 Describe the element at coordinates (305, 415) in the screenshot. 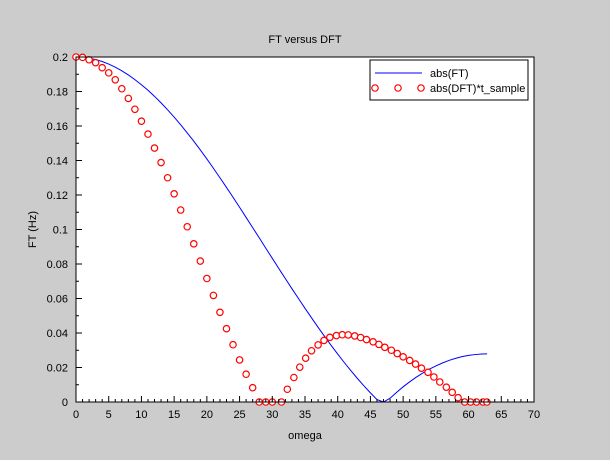

I see `x-tick-label: 35` at that location.